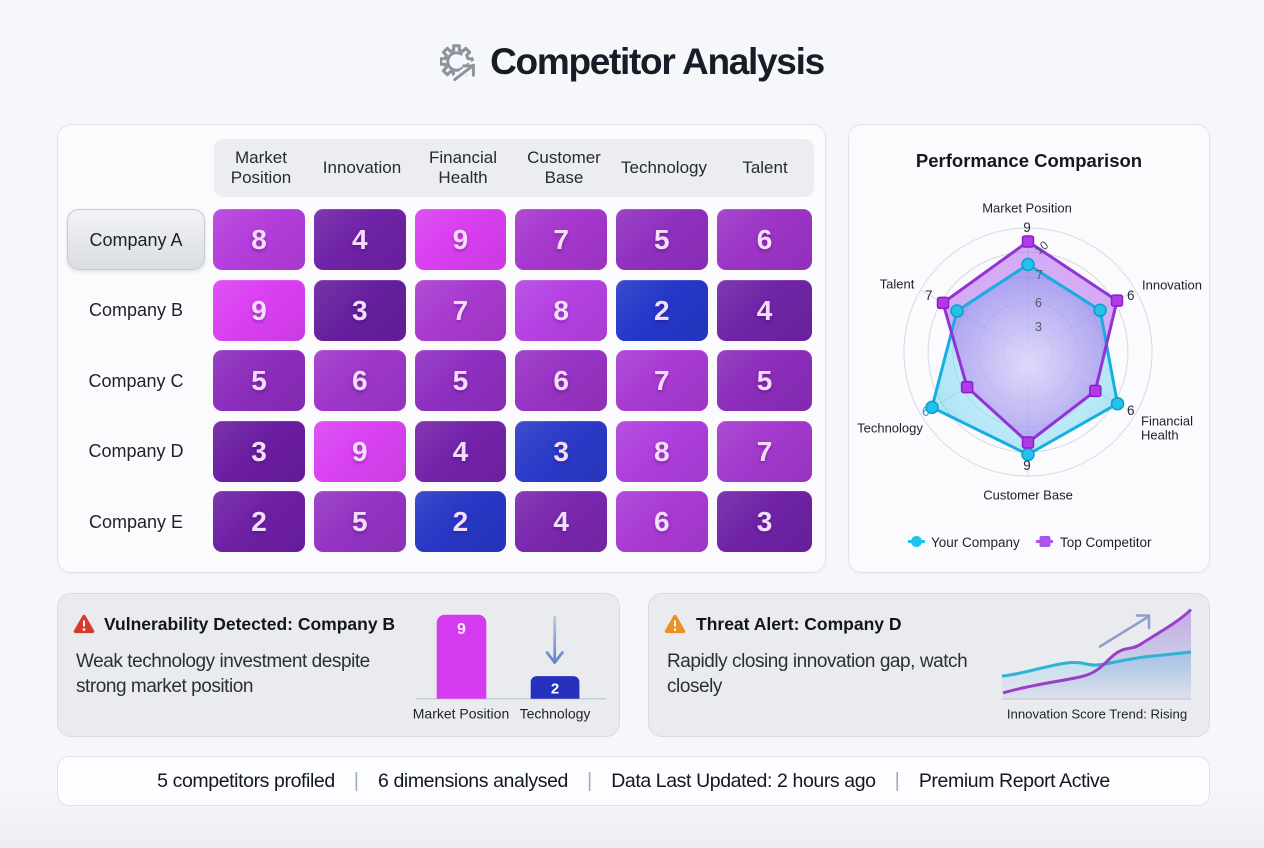 Image resolution: width=1264 pixels, height=848 pixels. I want to click on svg-text: 3, so click(1038, 327).